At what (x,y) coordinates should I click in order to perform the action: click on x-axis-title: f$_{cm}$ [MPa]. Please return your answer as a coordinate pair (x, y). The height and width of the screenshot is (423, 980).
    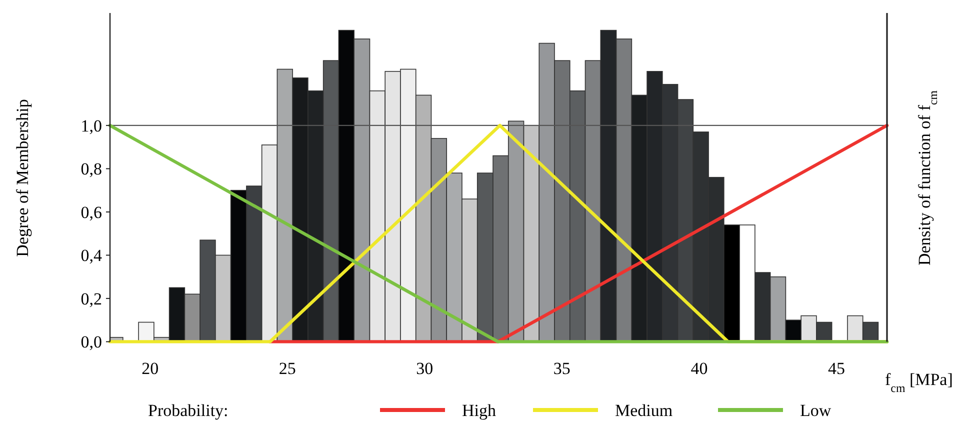
    Looking at the image, I should click on (919, 382).